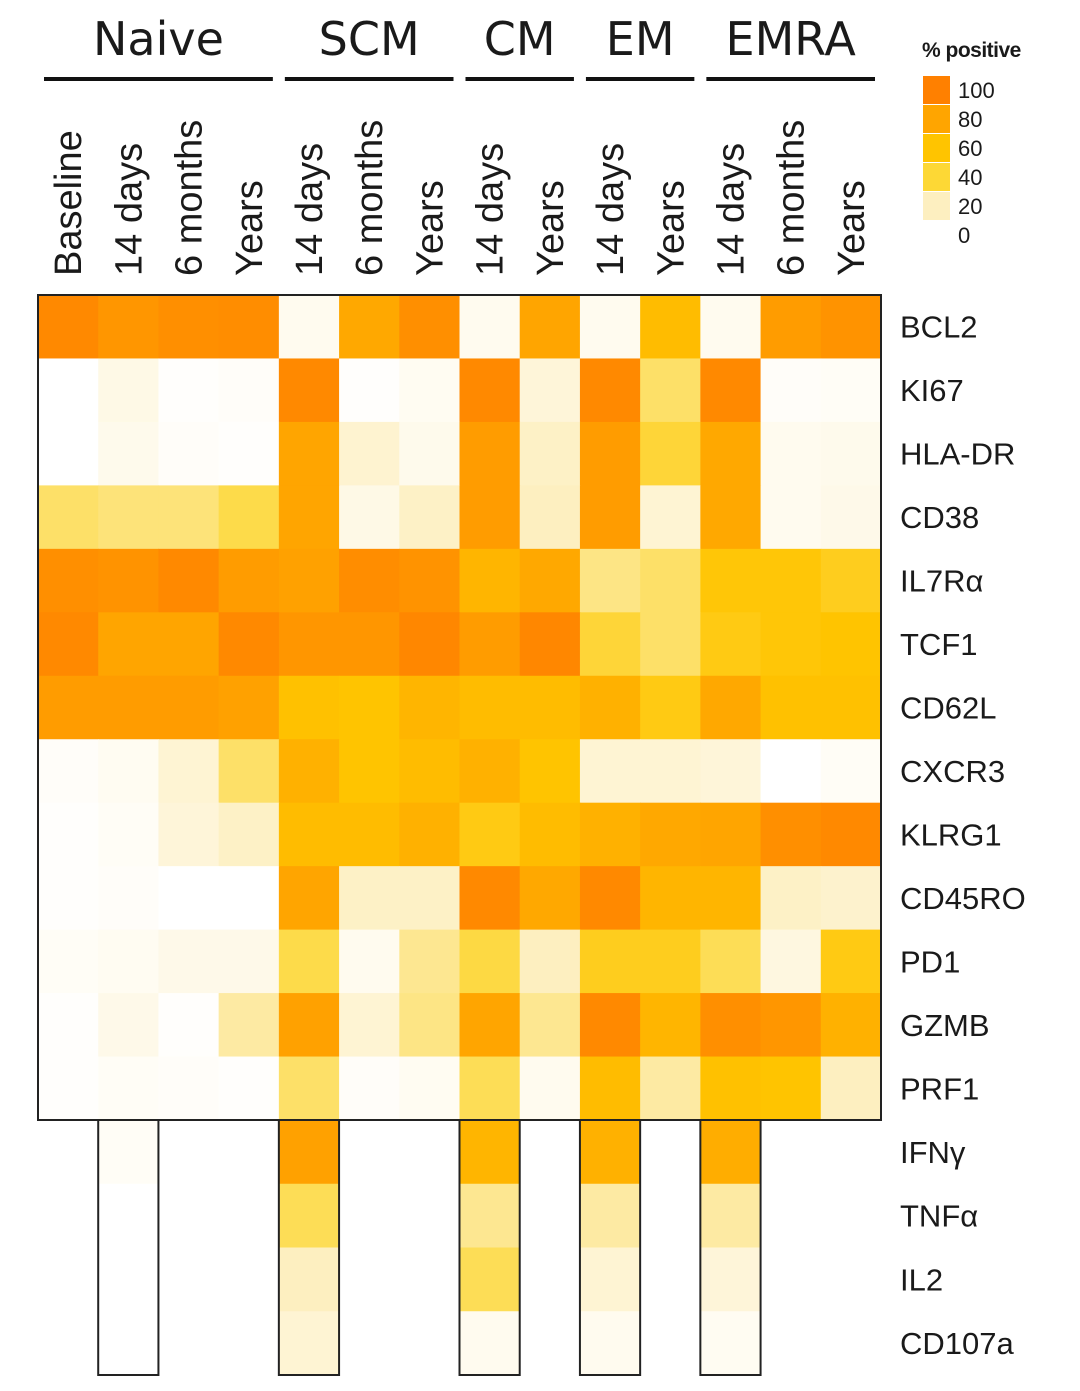 The width and height of the screenshot is (1080, 1391). I want to click on row-label: IL7Rα, so click(941, 581).